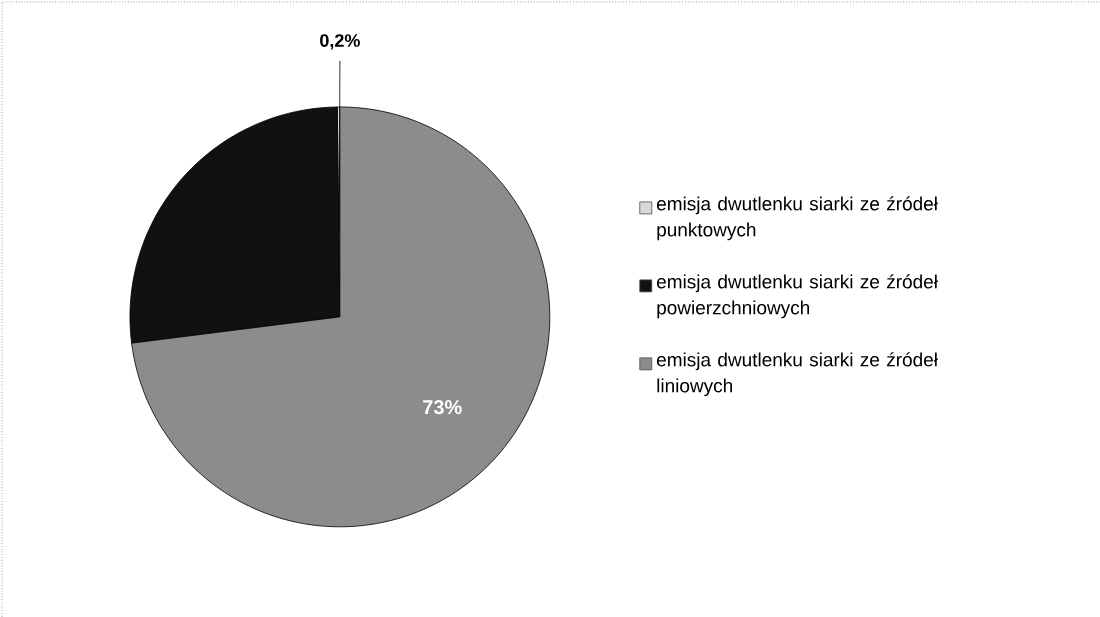  Describe the element at coordinates (797, 218) in the screenshot. I see `legend-label: emisja dwutlenku siarki ze źródeł punktowych` at that location.